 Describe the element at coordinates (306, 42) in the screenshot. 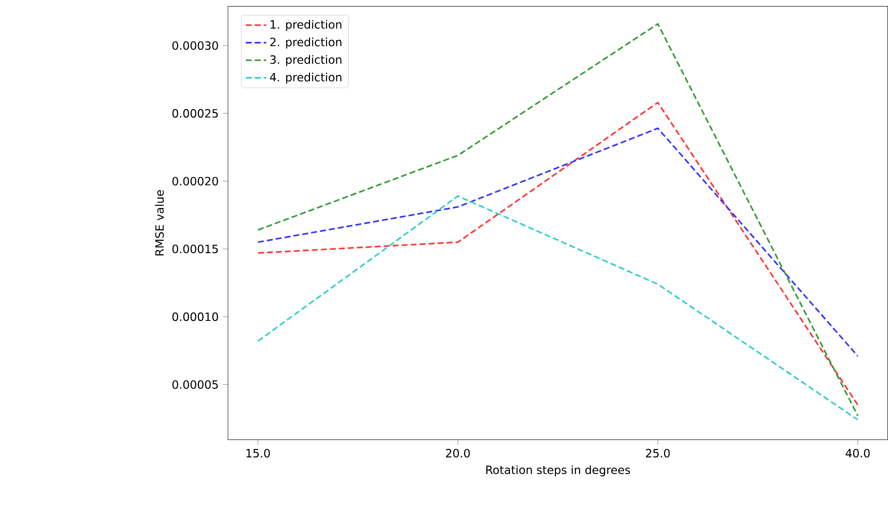

I see `legend-label: 2. prediction` at that location.